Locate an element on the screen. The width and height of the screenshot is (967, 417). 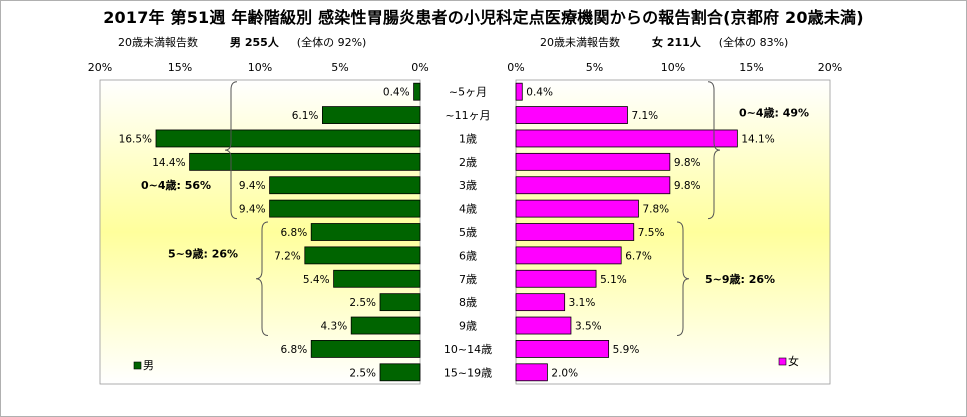
male-bar-label: 5.4% is located at coordinates (316, 280).